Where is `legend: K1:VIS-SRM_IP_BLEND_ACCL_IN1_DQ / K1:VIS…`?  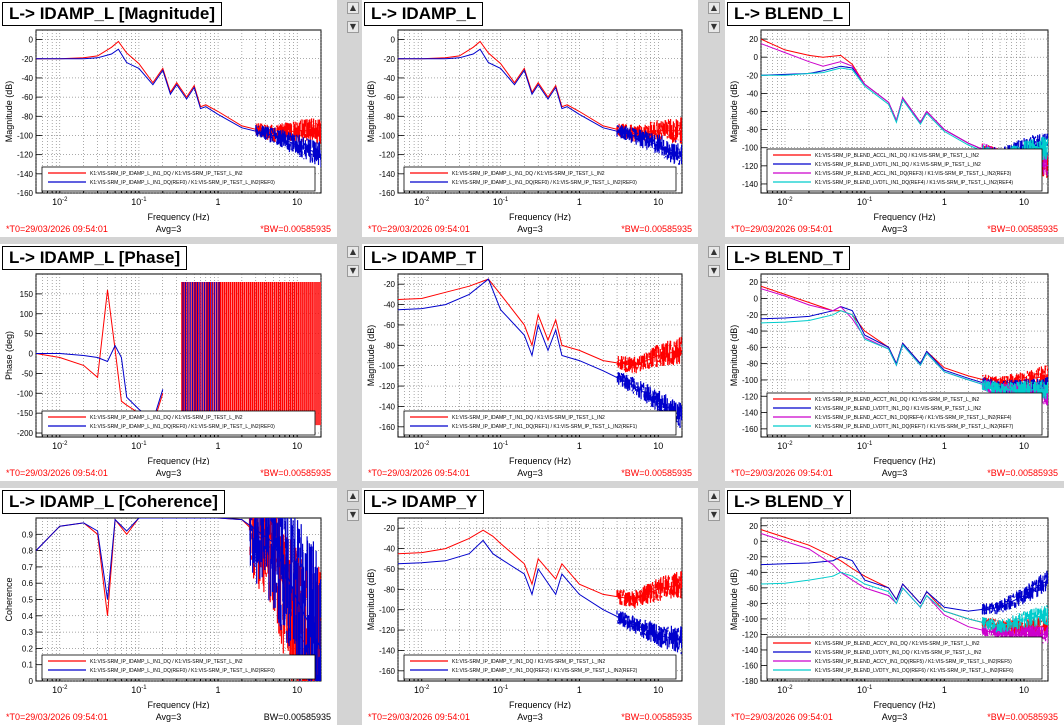 legend: K1:VIS-SRM_IP_BLEND_ACCL_IN1_DQ / K1:VIS… is located at coordinates (904, 170).